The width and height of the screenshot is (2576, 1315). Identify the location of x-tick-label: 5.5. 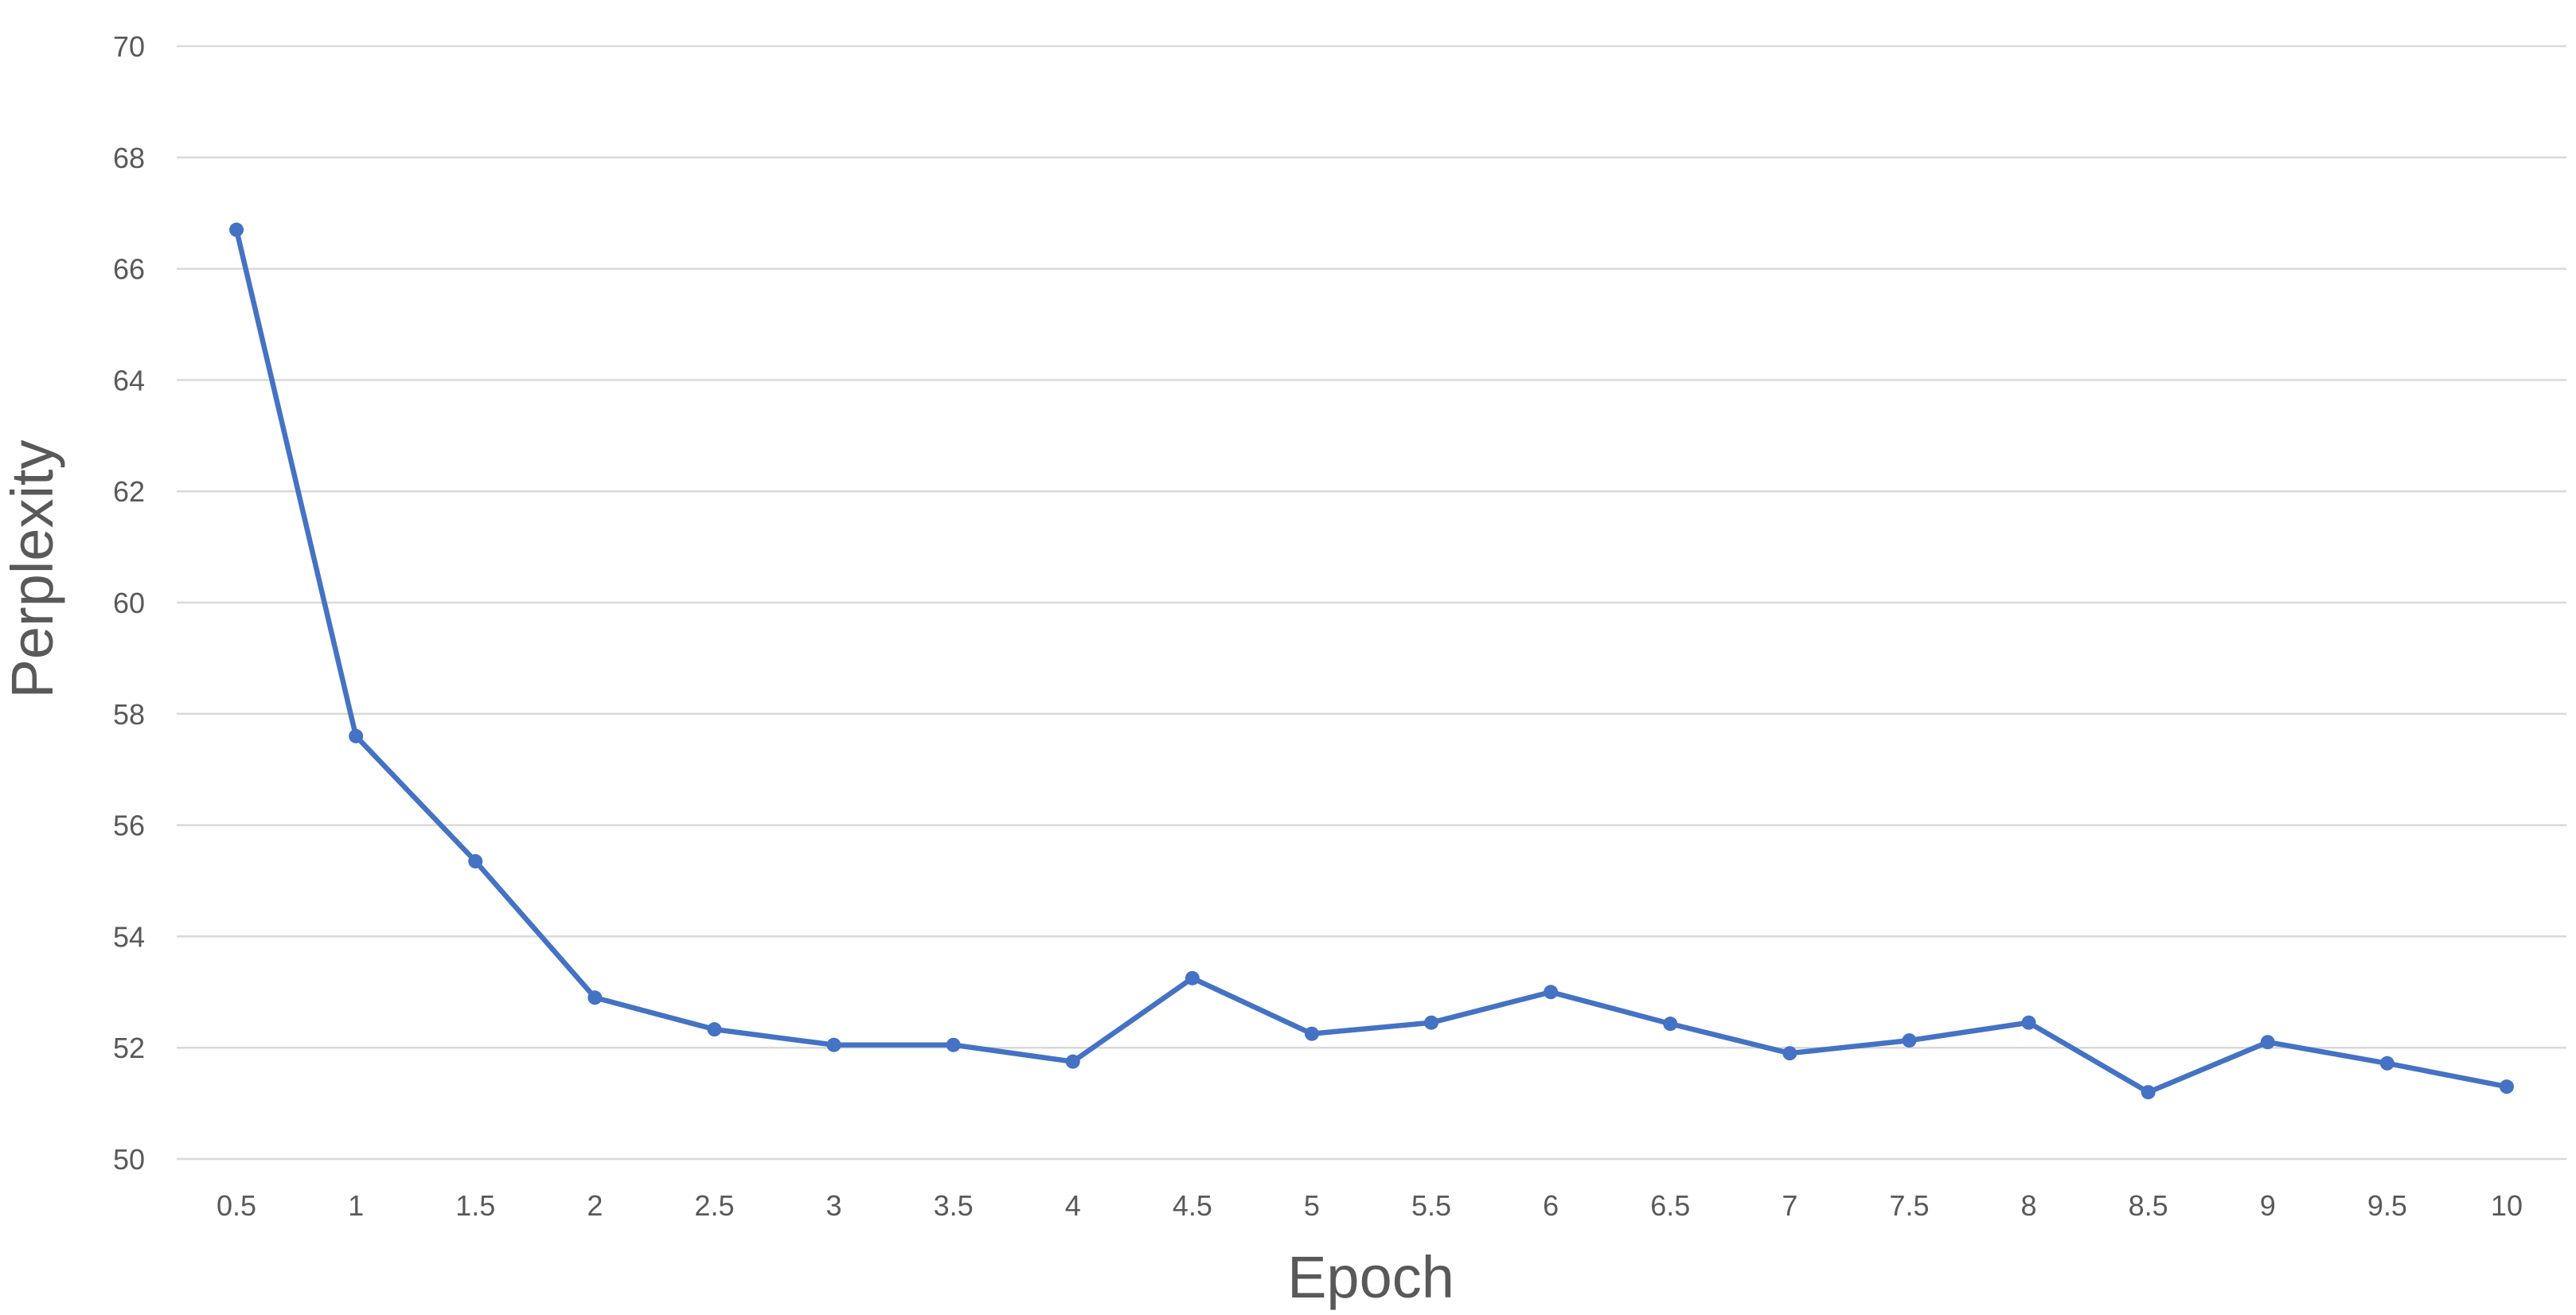
(1431, 1205).